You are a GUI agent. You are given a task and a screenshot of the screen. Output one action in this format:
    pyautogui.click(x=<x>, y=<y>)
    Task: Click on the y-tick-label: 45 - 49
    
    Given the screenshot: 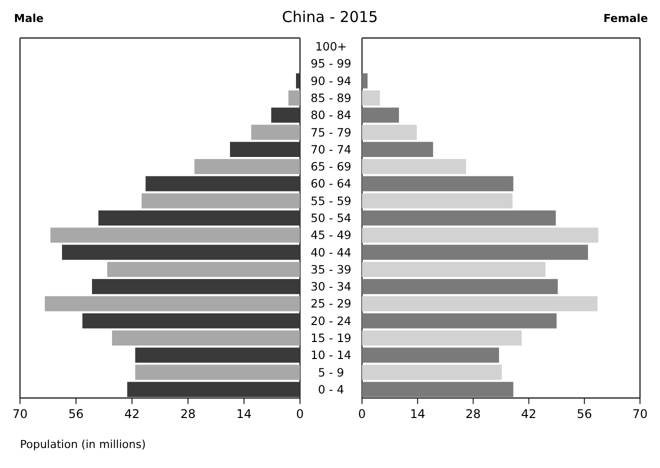 What is the action you would take?
    pyautogui.click(x=331, y=235)
    